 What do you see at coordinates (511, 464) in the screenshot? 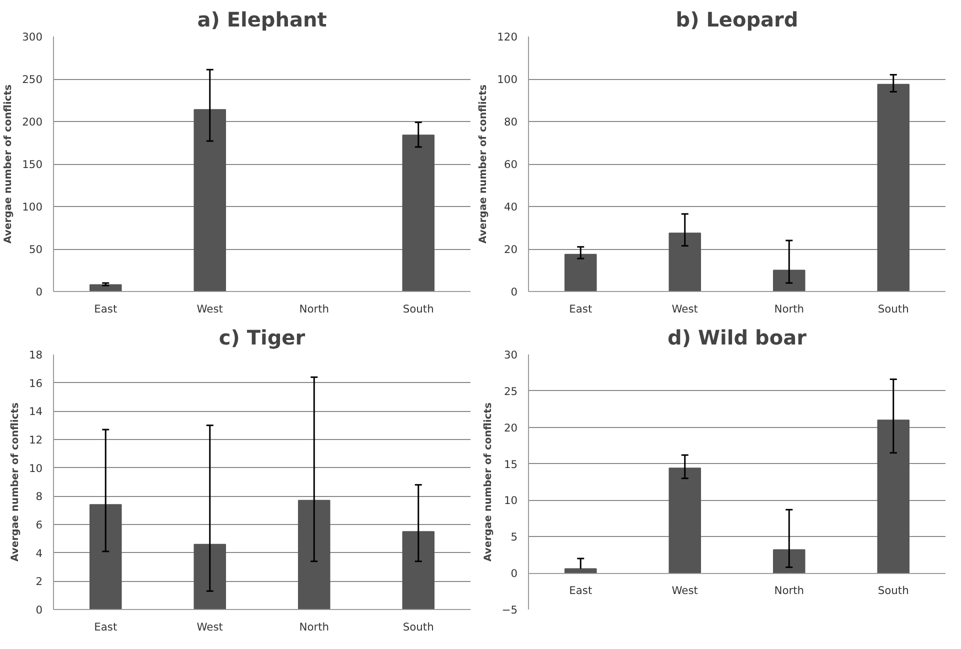
I see `y-tick-label: 15` at bounding box center [511, 464].